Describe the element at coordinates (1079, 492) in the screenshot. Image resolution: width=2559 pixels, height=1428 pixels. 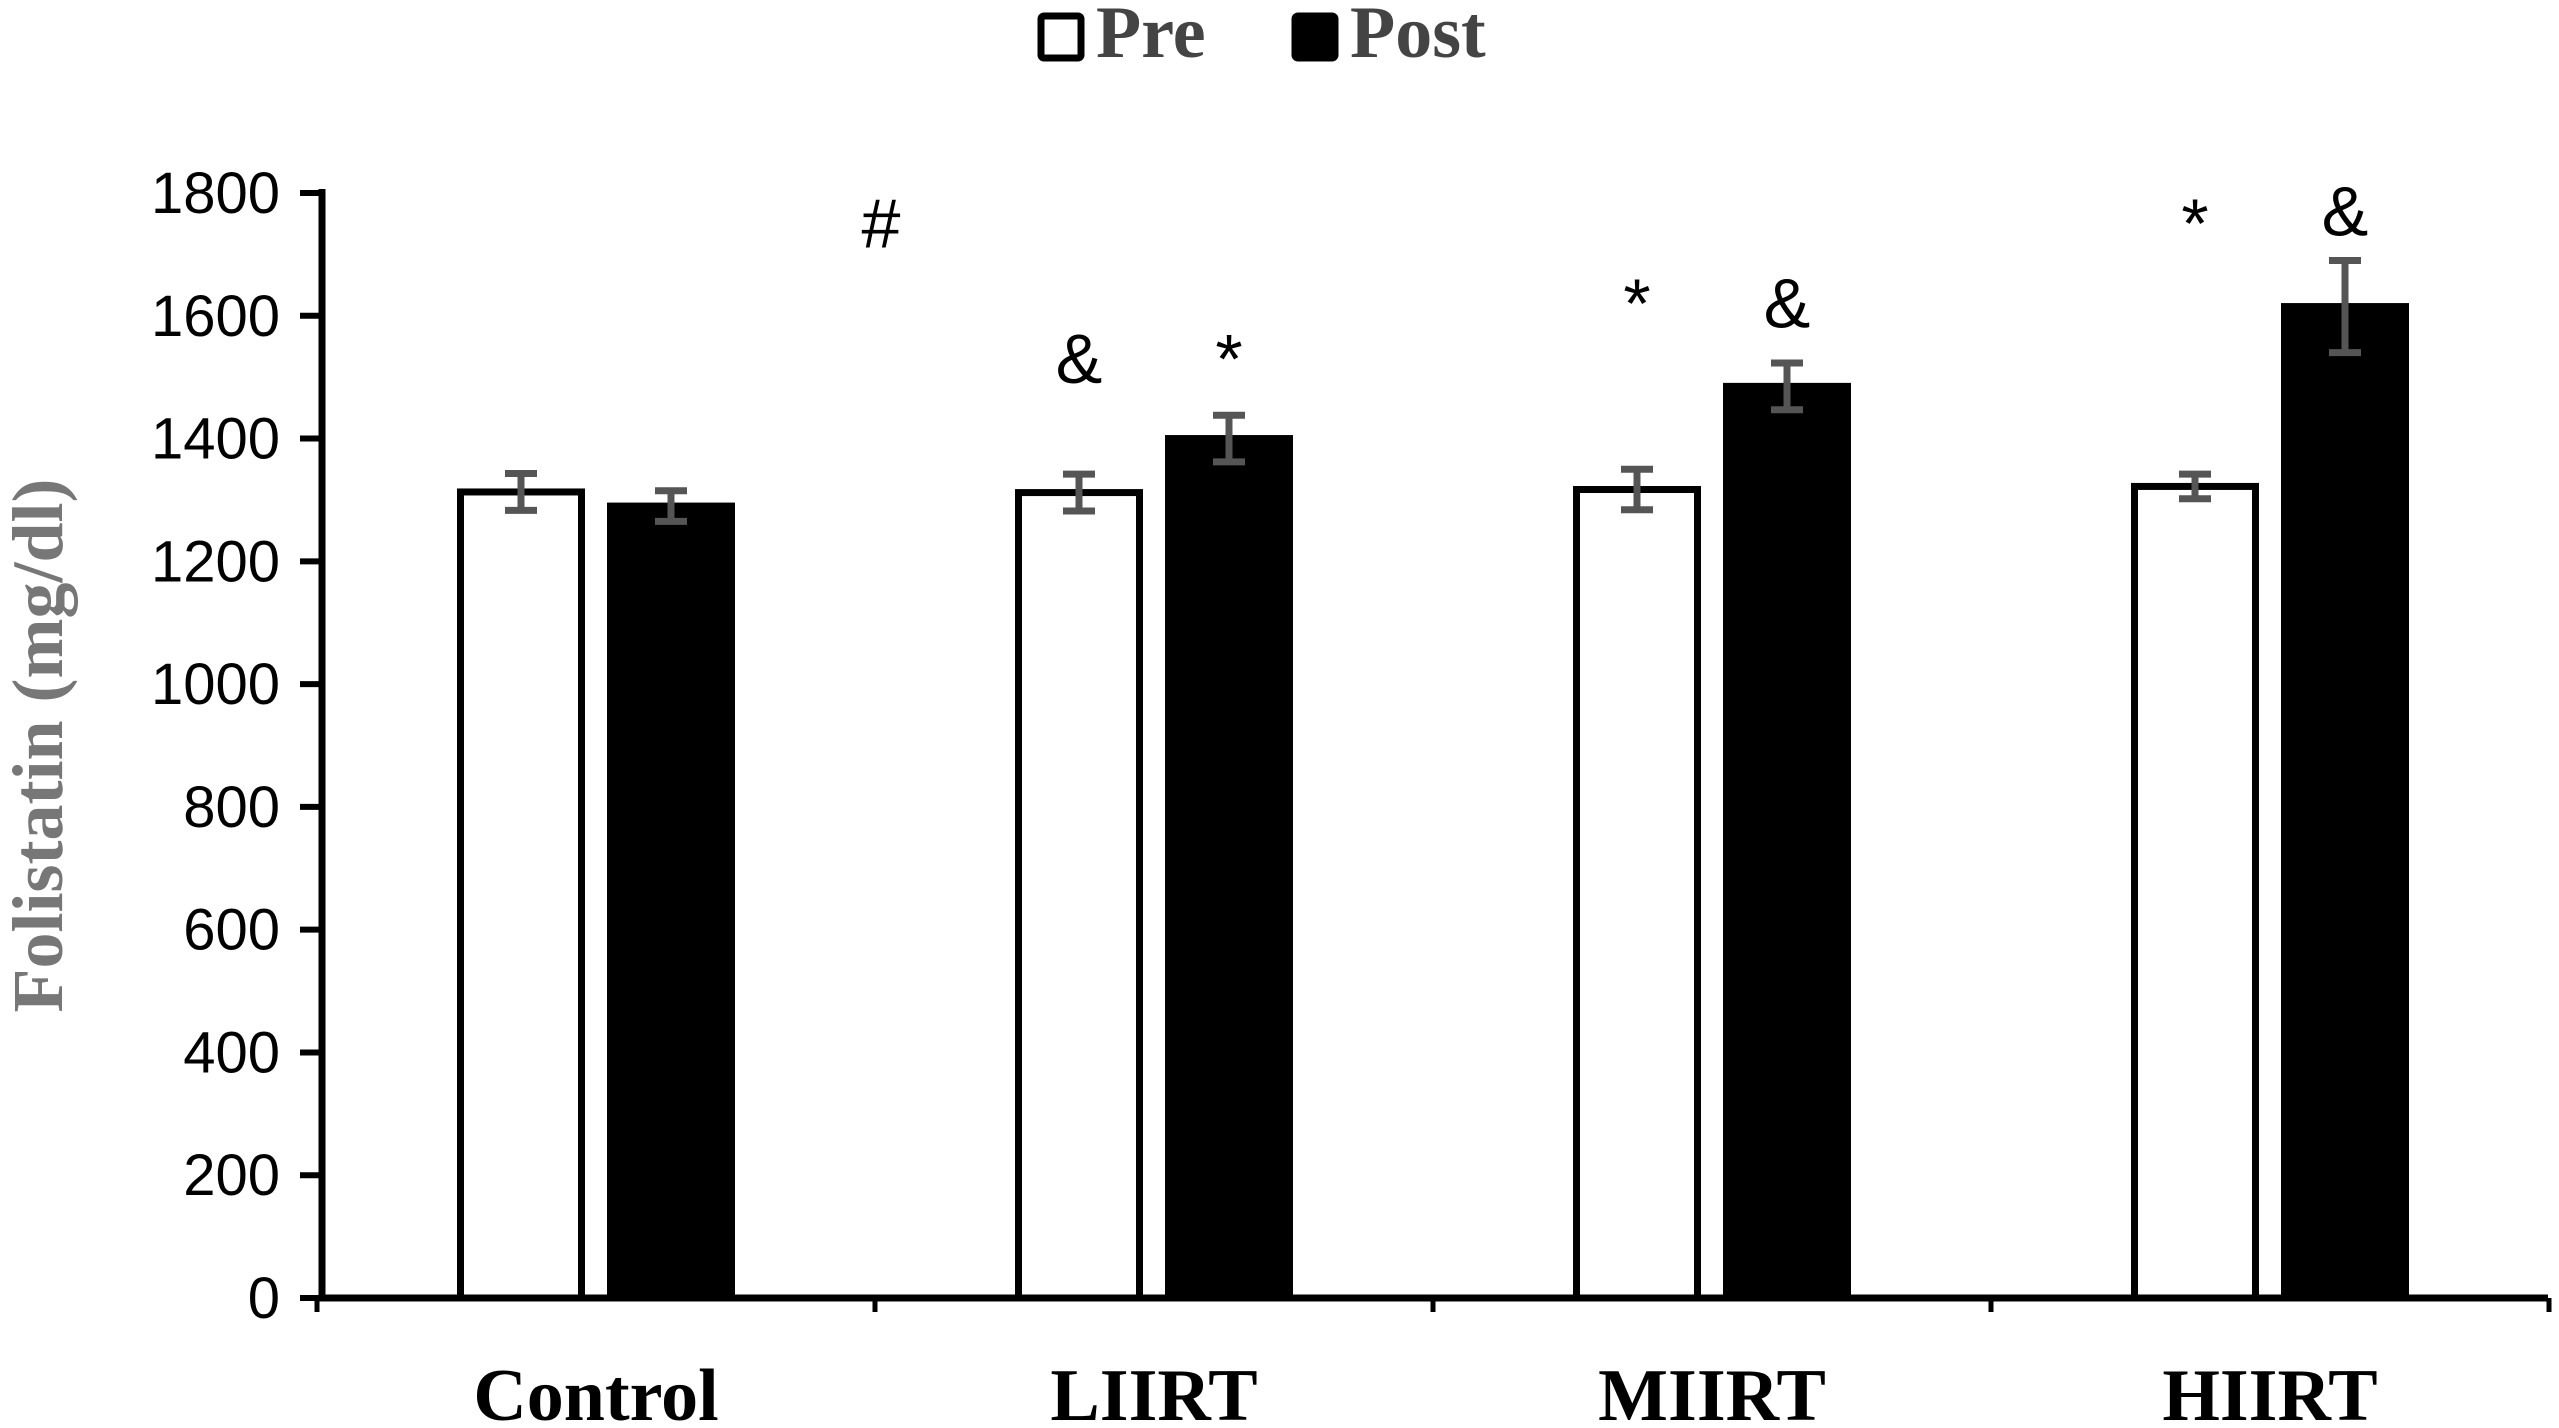
I see `error-bar-pre-liirt` at that location.